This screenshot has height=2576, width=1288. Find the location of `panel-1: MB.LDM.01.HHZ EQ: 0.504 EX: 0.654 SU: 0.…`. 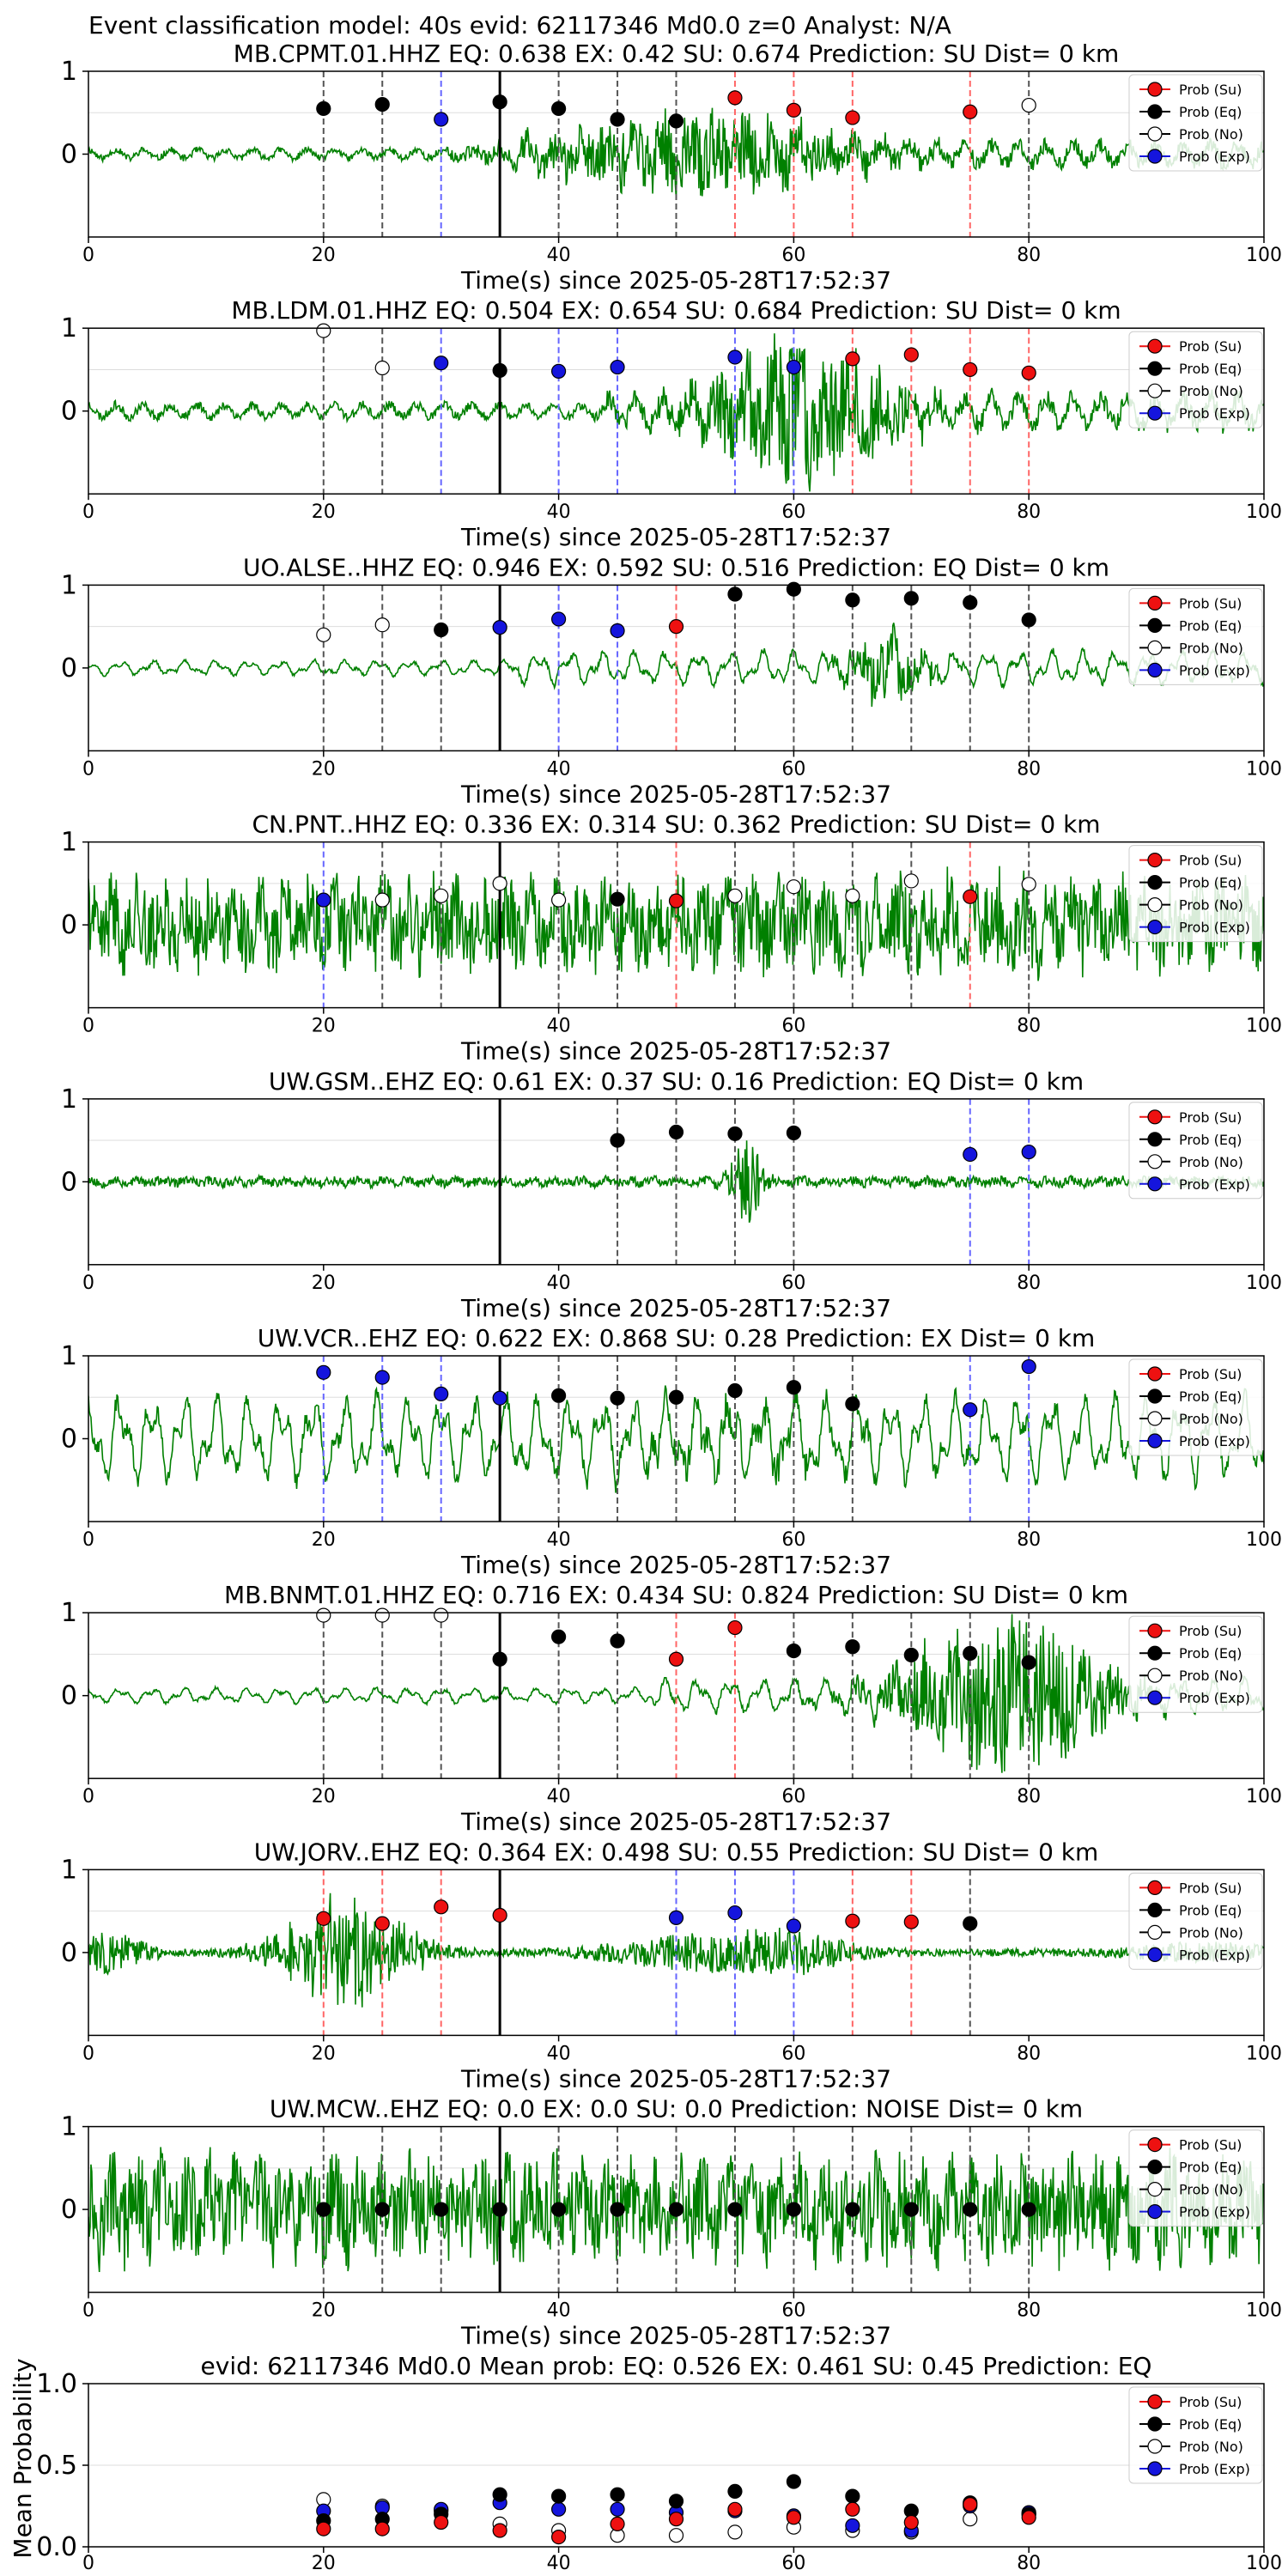

panel-1: MB.LDM.01.HHZ EQ: 0.504 EX: 0.654 SU: 0.… is located at coordinates (671, 423).